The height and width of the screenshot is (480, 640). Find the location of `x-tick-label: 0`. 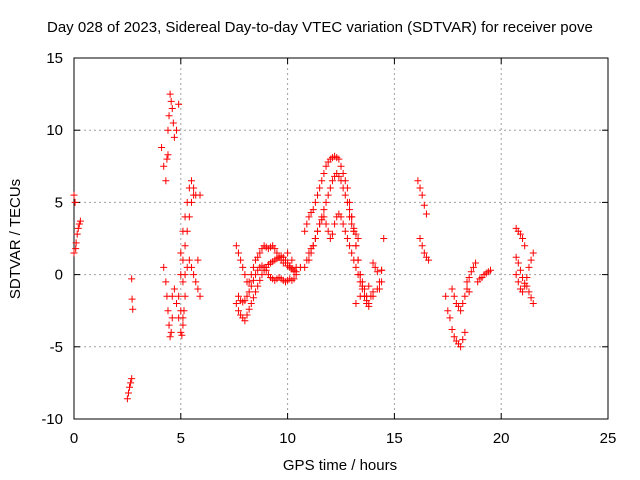

x-tick-label: 0 is located at coordinates (74, 438).